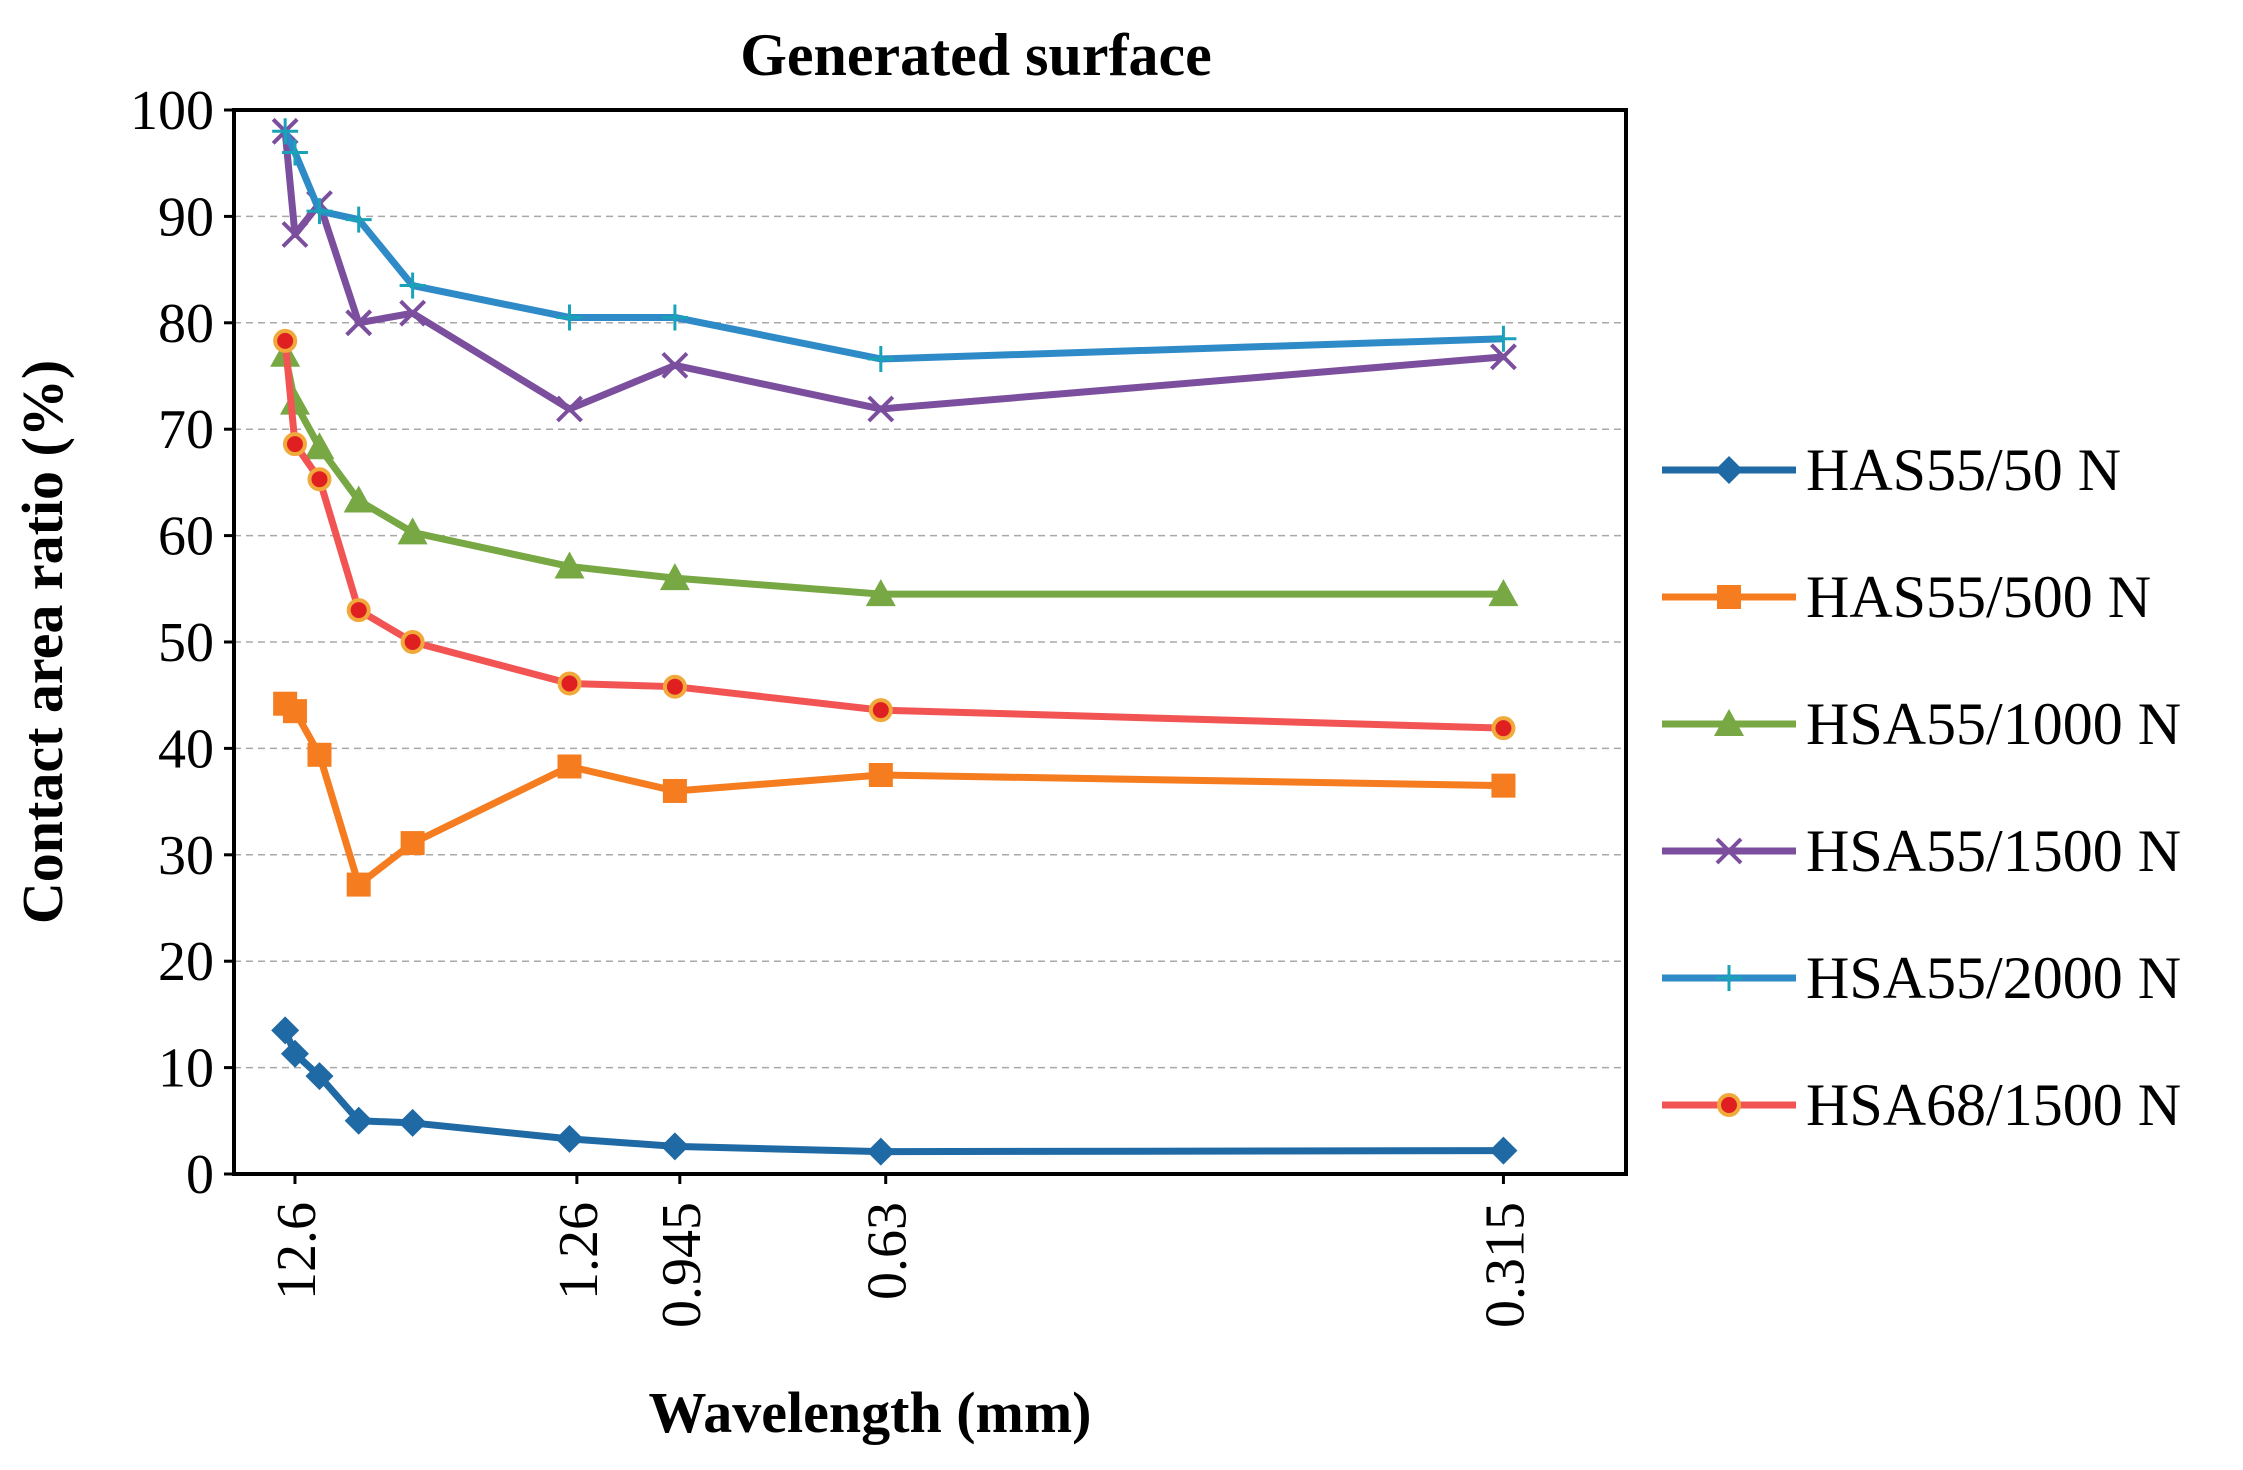  I want to click on legend-label: HSA55/1500 N, so click(1993, 851).